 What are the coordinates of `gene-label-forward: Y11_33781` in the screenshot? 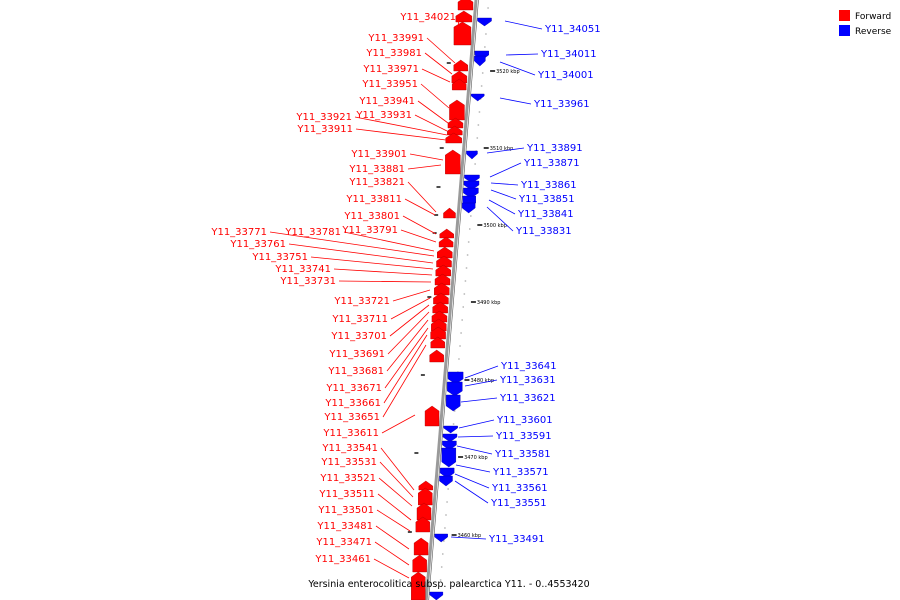 It's located at (312, 232).